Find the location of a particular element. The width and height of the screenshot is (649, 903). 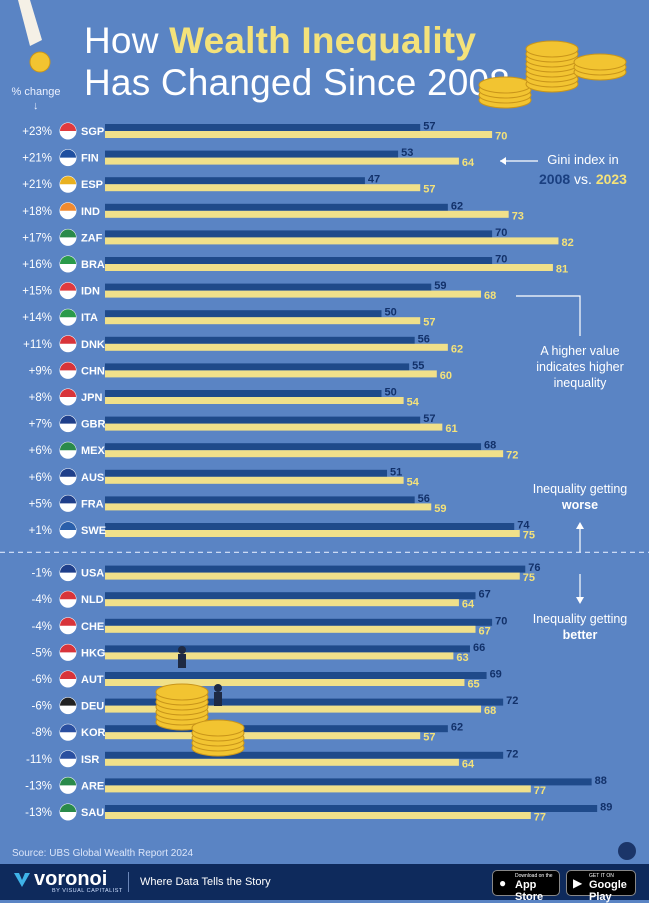

value-label-2008: 59 is located at coordinates (440, 286).